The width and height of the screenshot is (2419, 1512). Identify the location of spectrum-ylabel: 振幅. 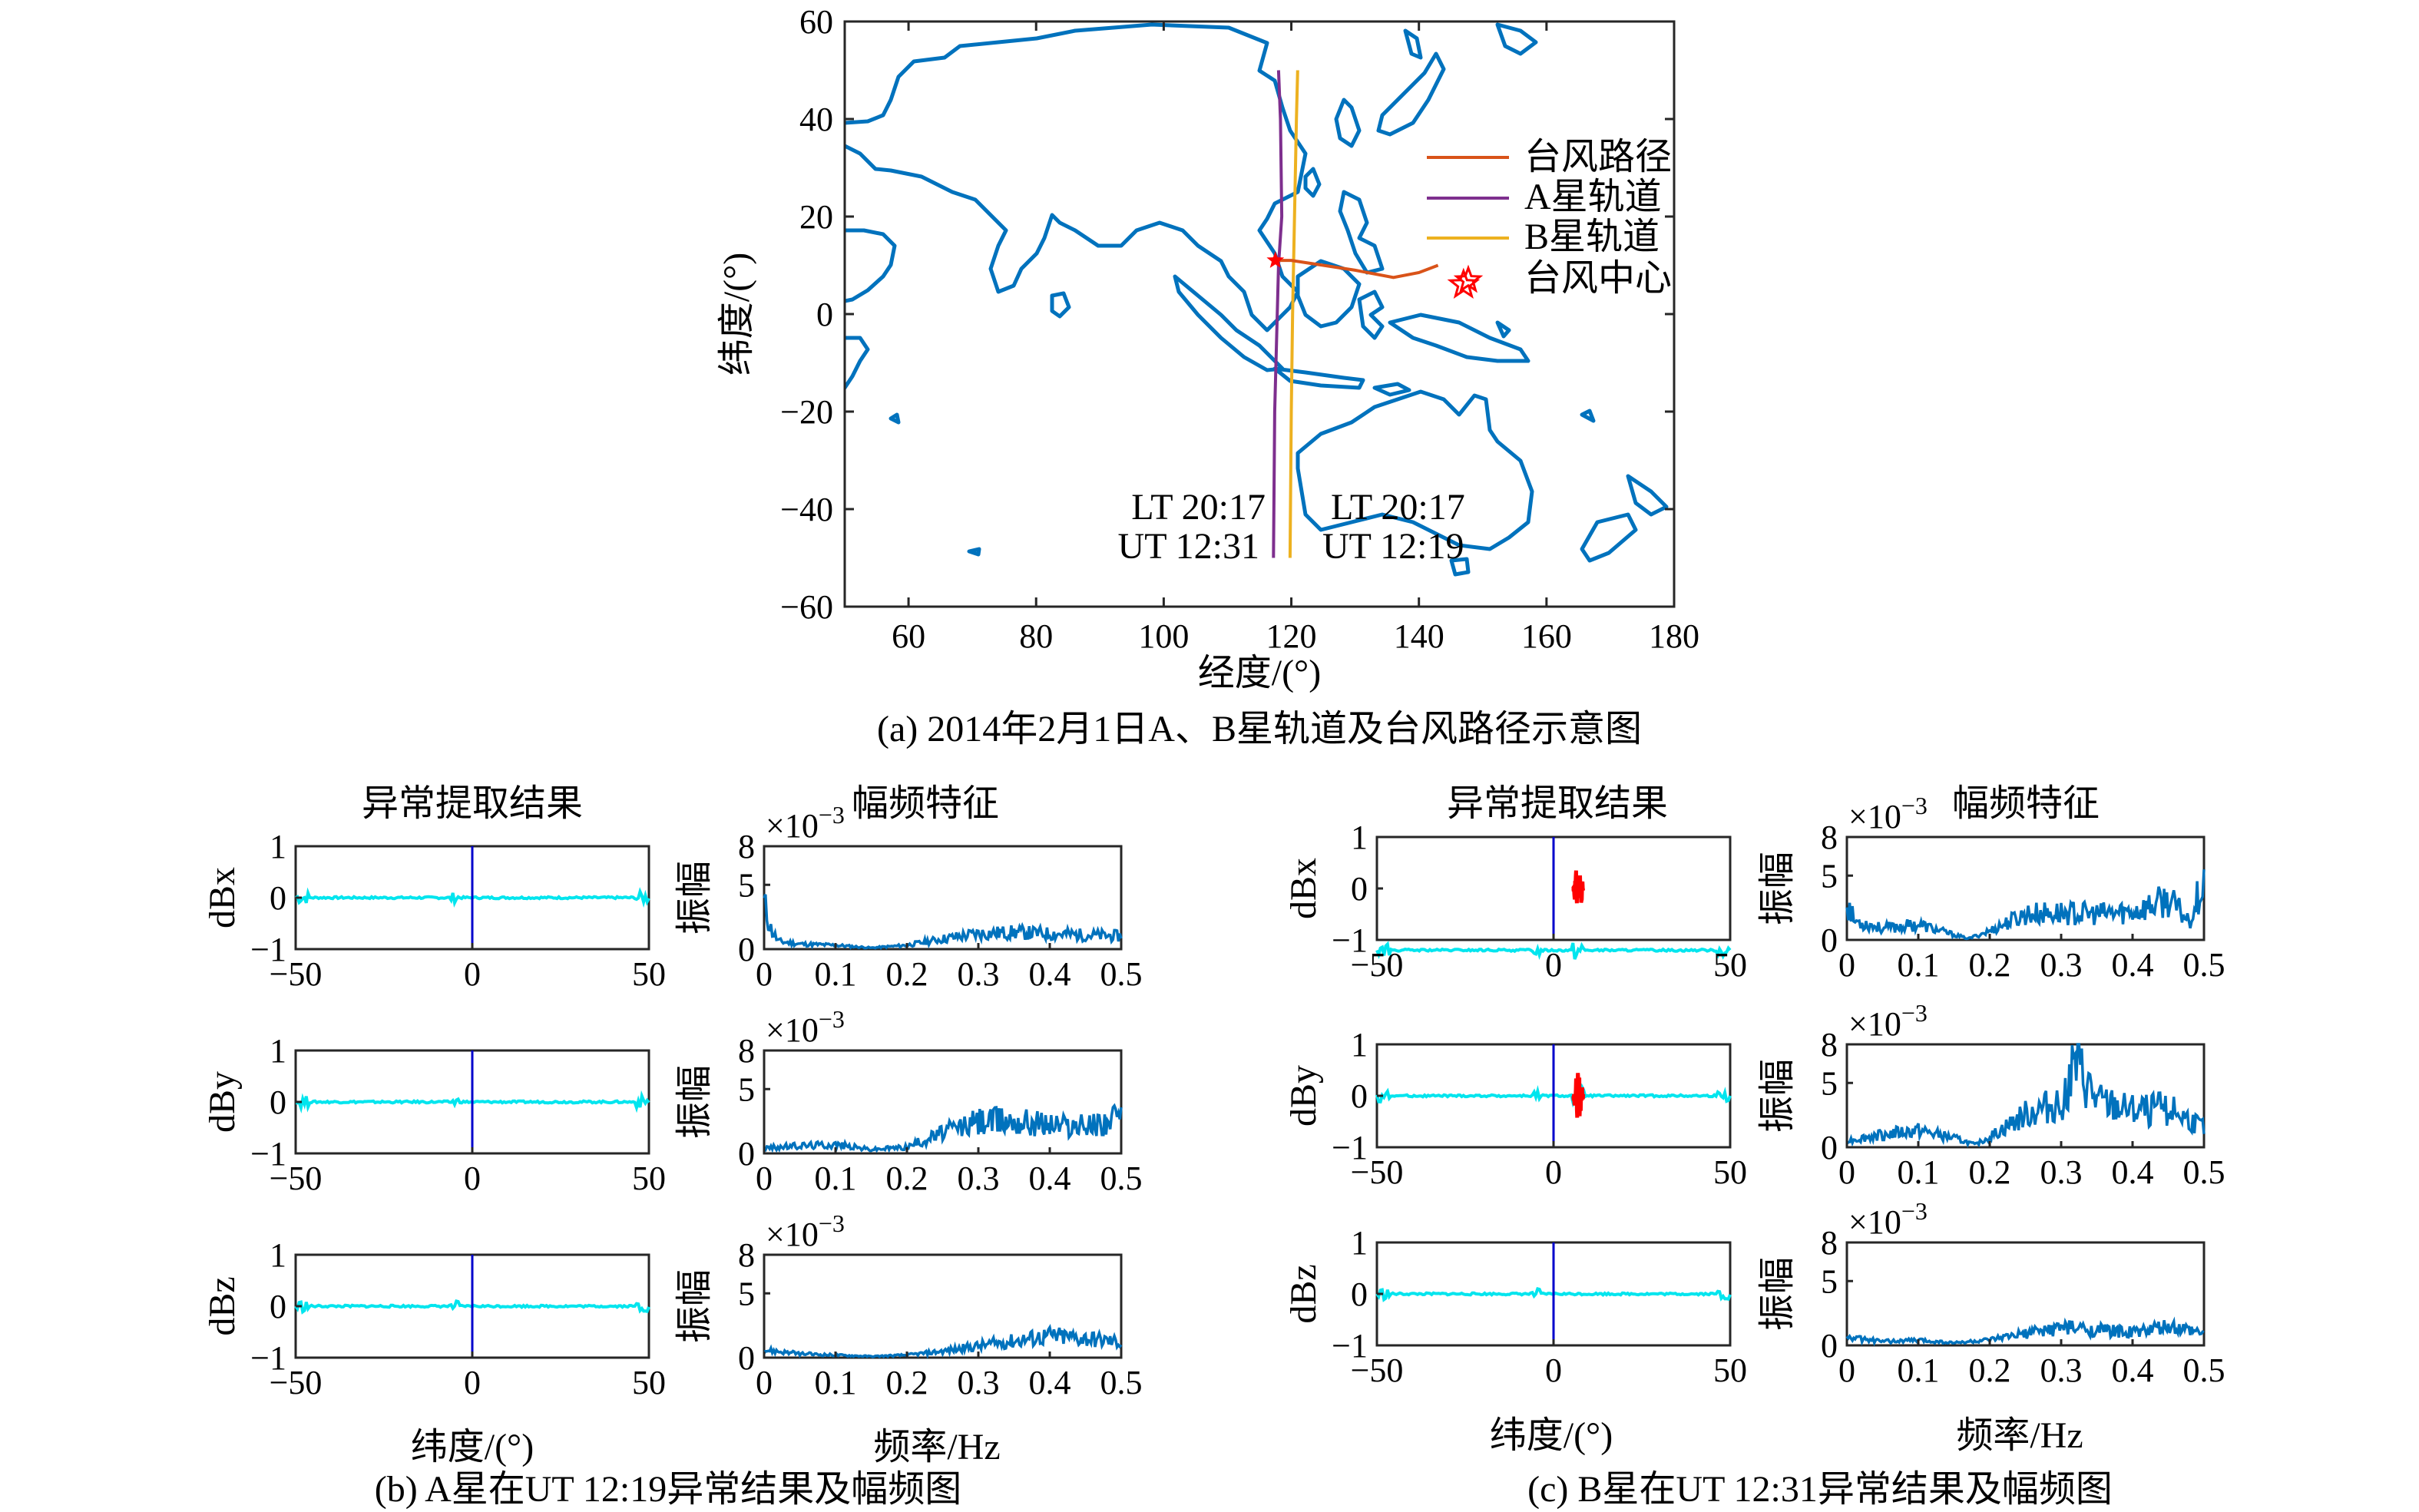
(694, 898).